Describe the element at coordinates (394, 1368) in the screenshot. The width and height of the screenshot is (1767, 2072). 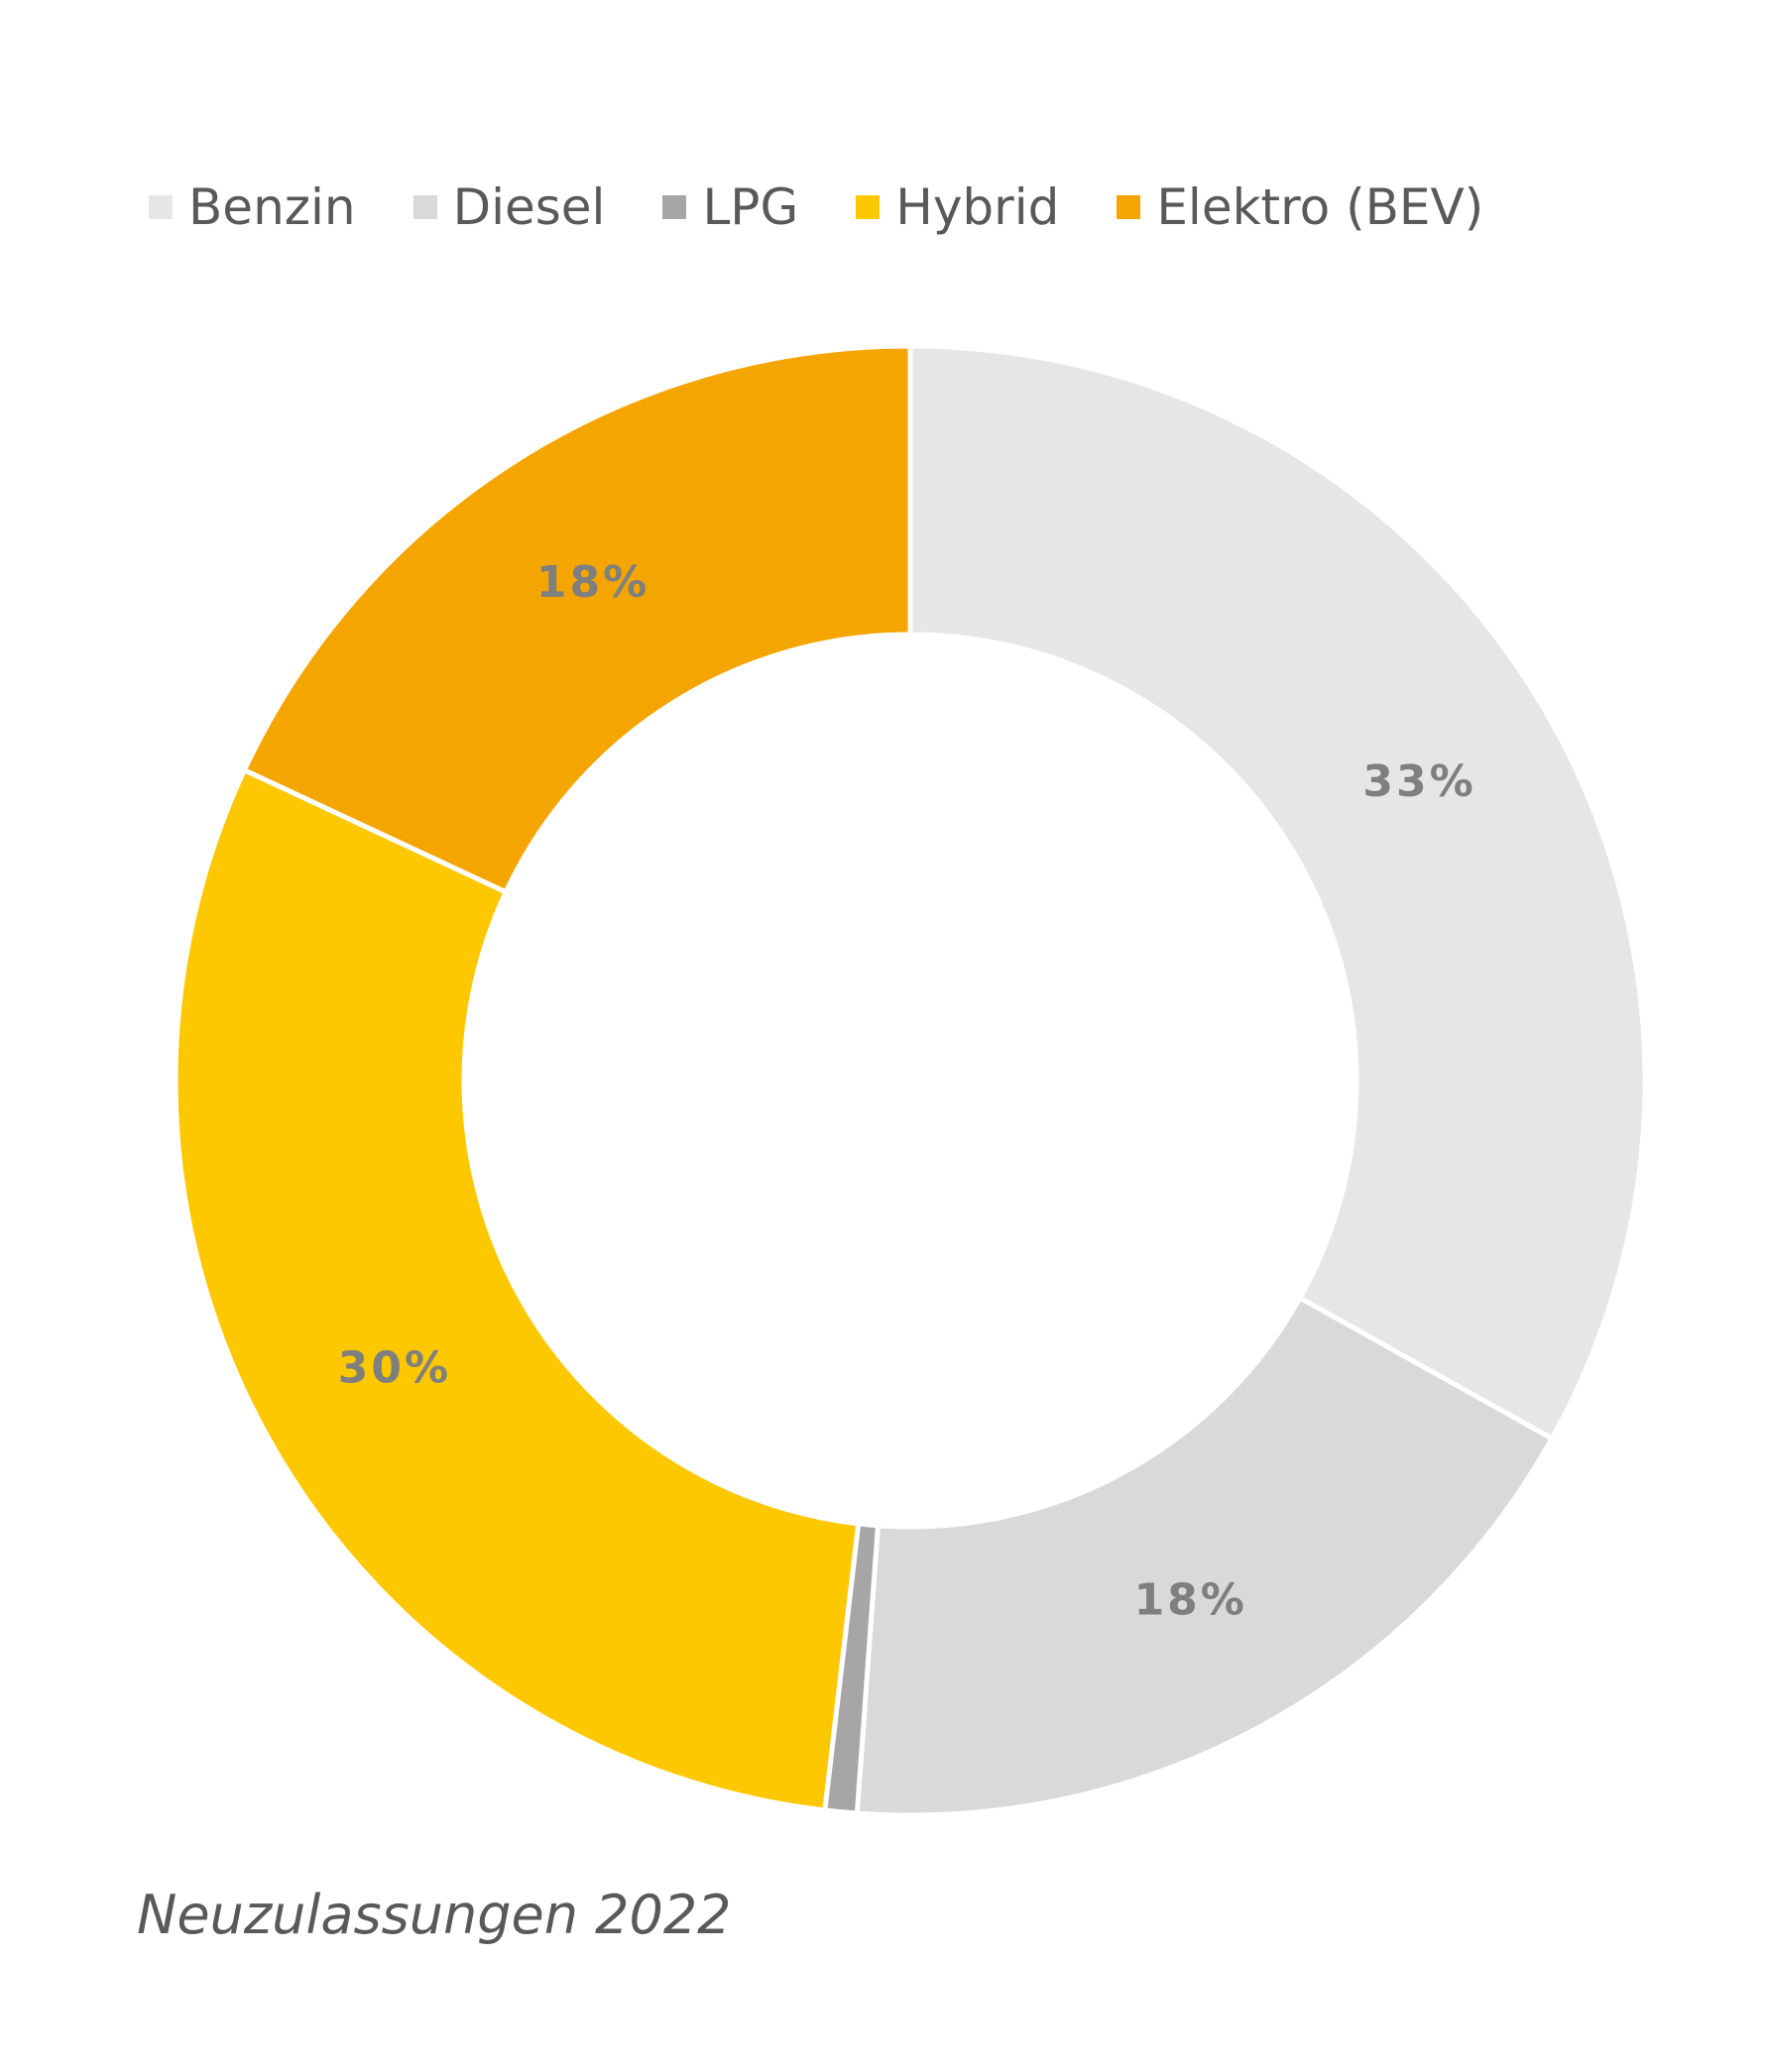
I see `data-label-hybrid: 30%` at that location.